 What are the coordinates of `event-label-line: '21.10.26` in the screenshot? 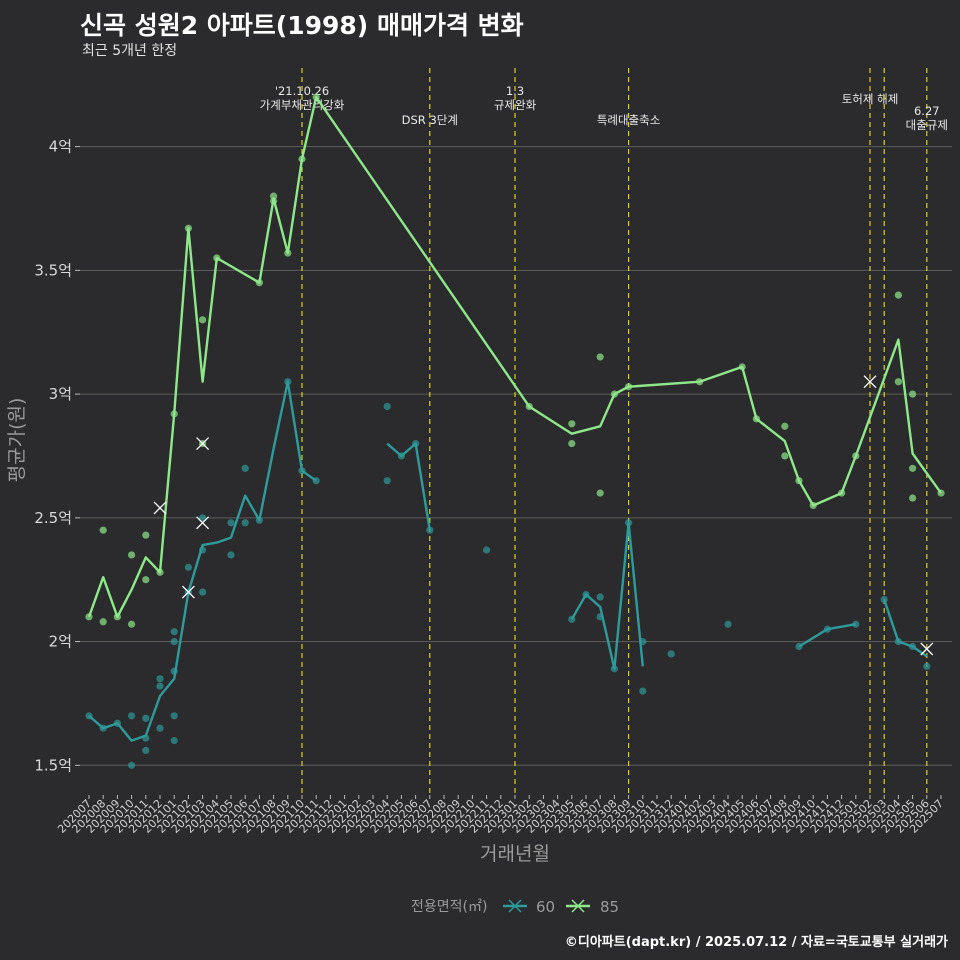 It's located at (302, 91).